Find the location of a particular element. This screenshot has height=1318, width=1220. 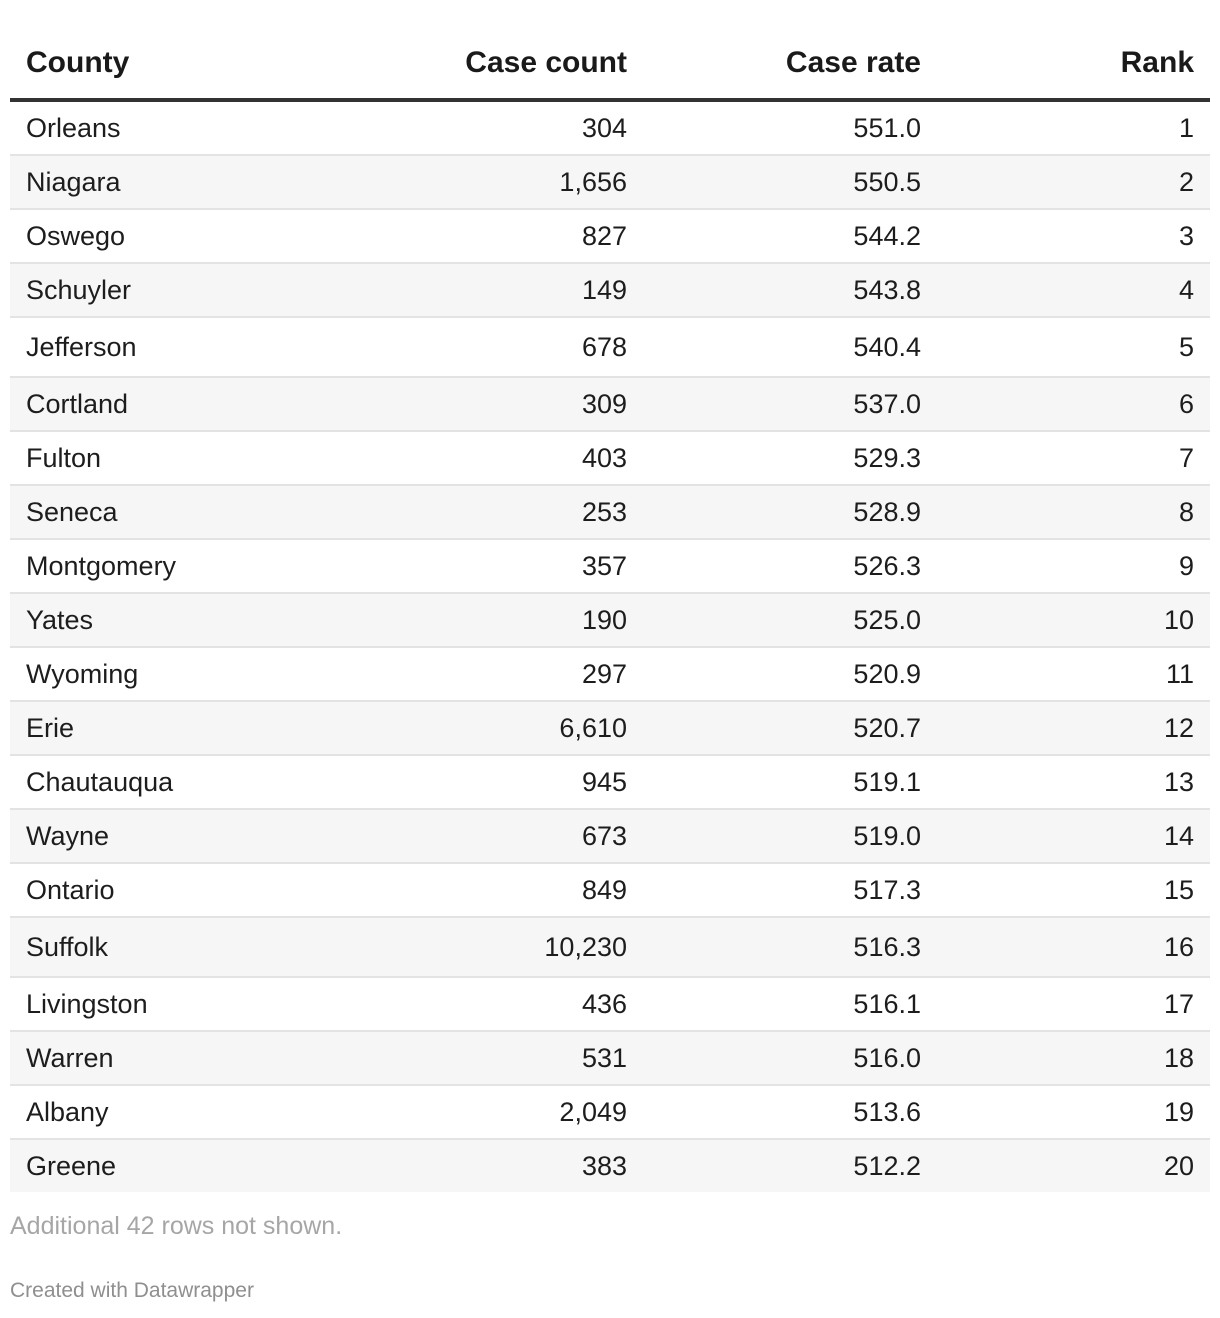

cell-case-rate: 513.6 is located at coordinates (774, 1112).